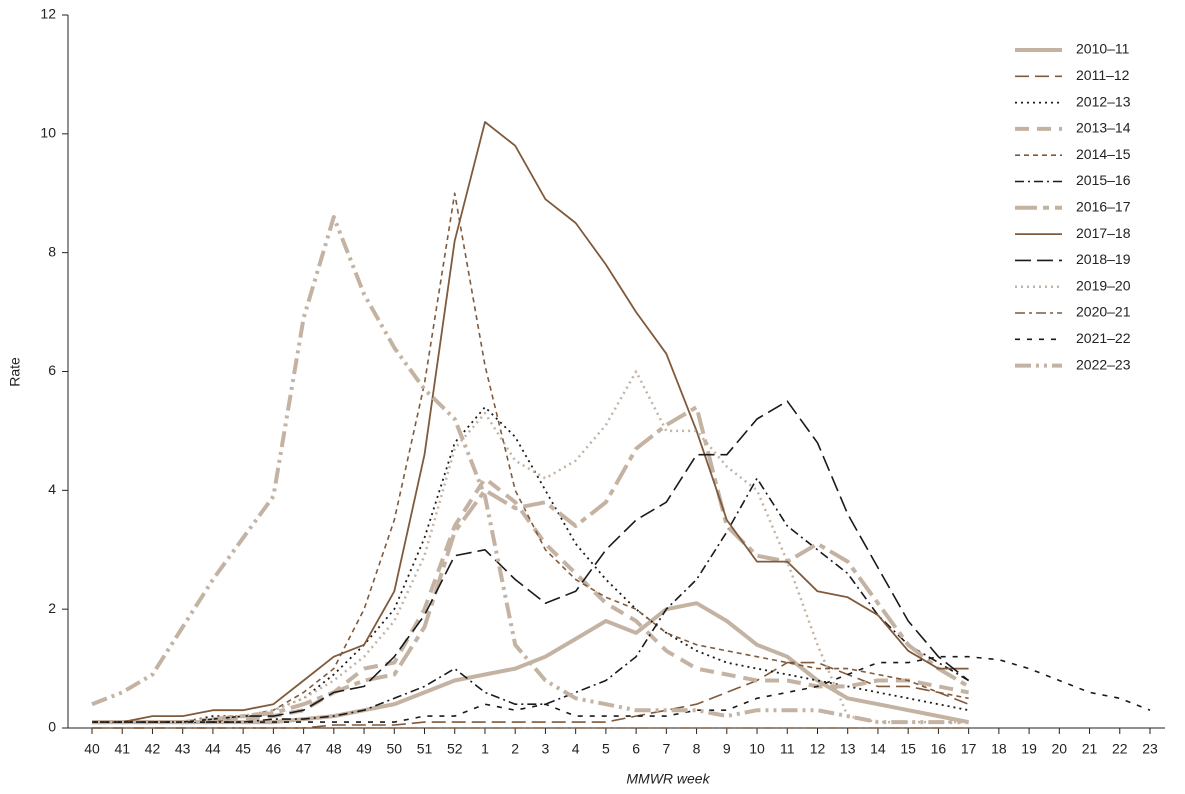  I want to click on x-tick-label: 49, so click(364, 749).